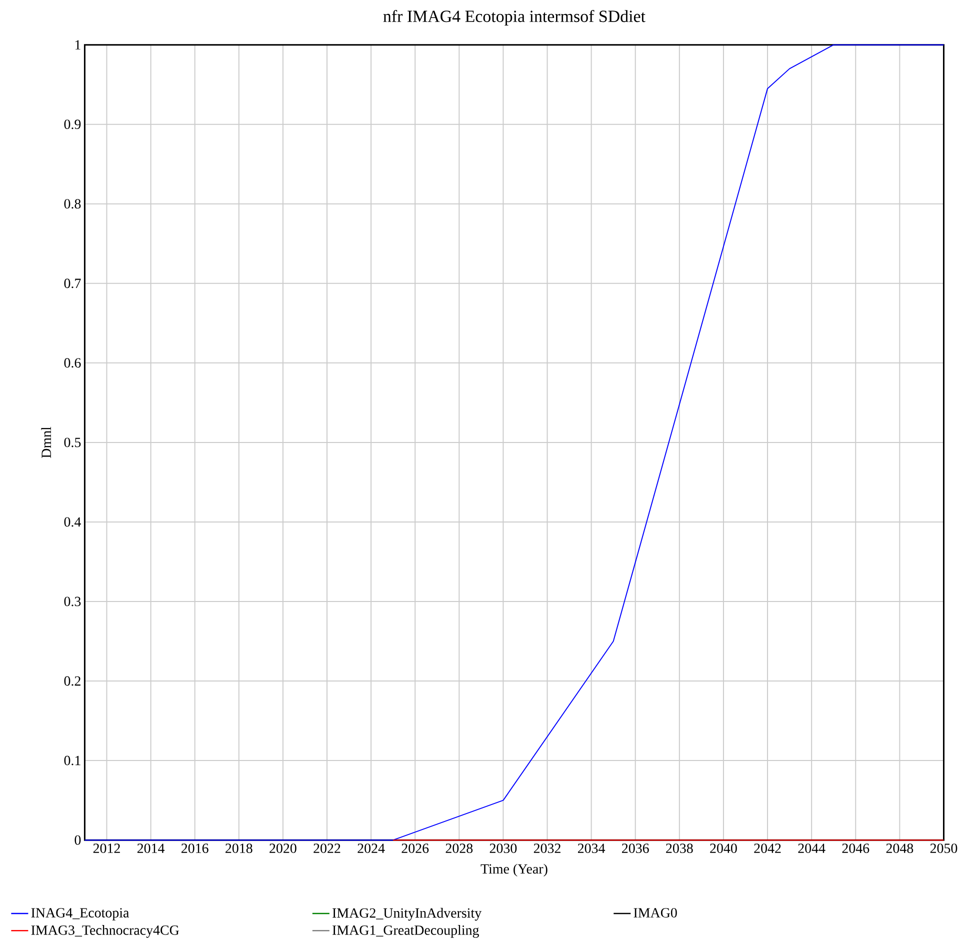  I want to click on x-tick-label: 2036, so click(635, 848).